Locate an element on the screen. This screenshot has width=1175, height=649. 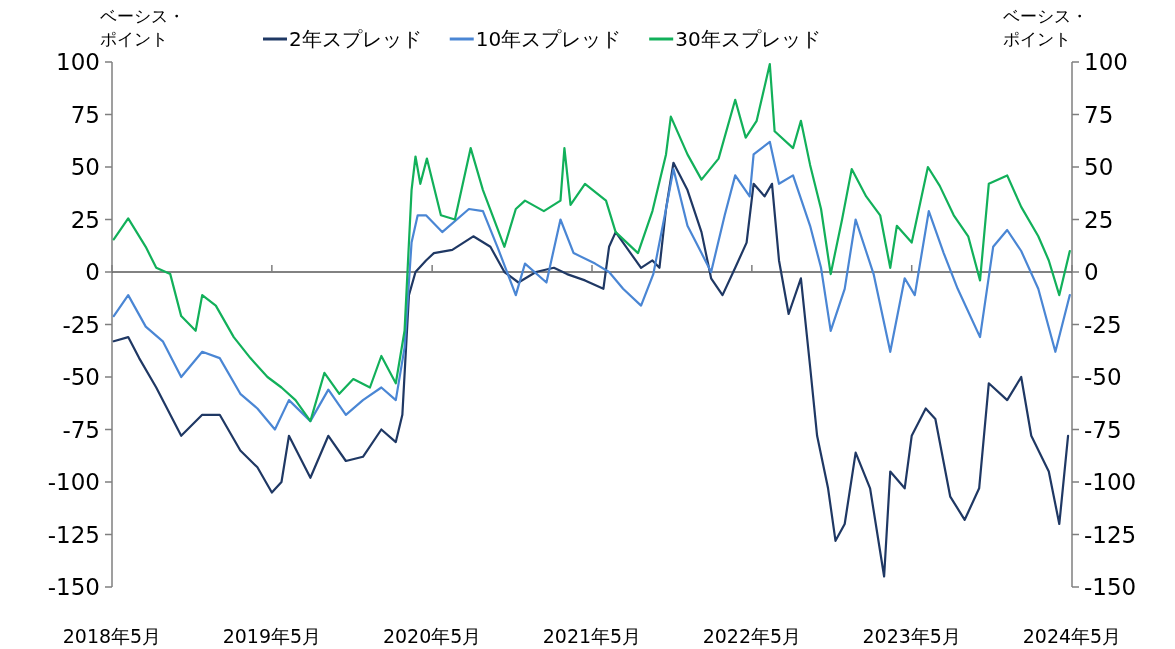
y2-tick-label: -25 is located at coordinates (1103, 324).